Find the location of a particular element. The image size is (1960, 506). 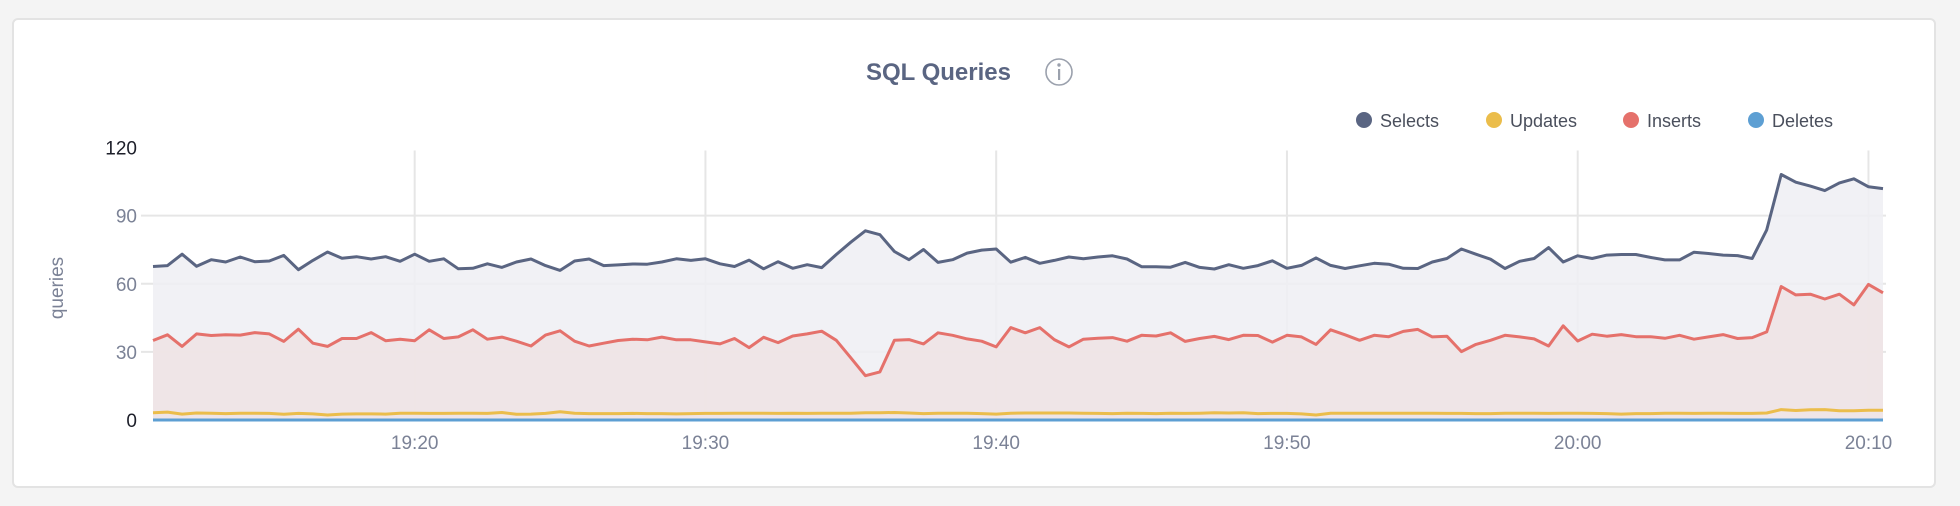

x-tick-label: 20:10 is located at coordinates (1869, 443).